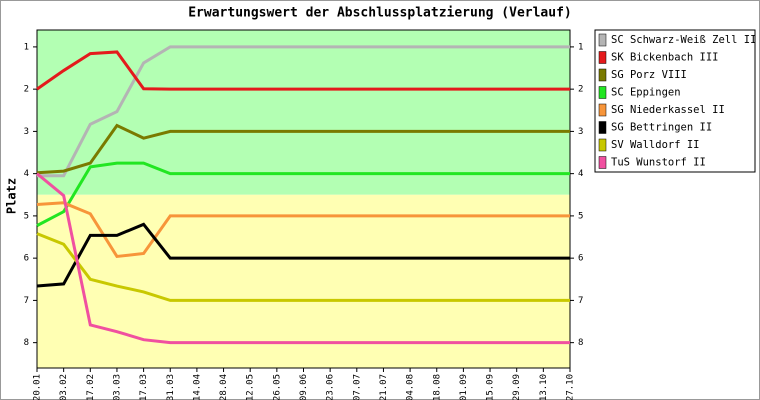  Describe the element at coordinates (411, 387) in the screenshot. I see `x-tick-label: 04.08` at that location.